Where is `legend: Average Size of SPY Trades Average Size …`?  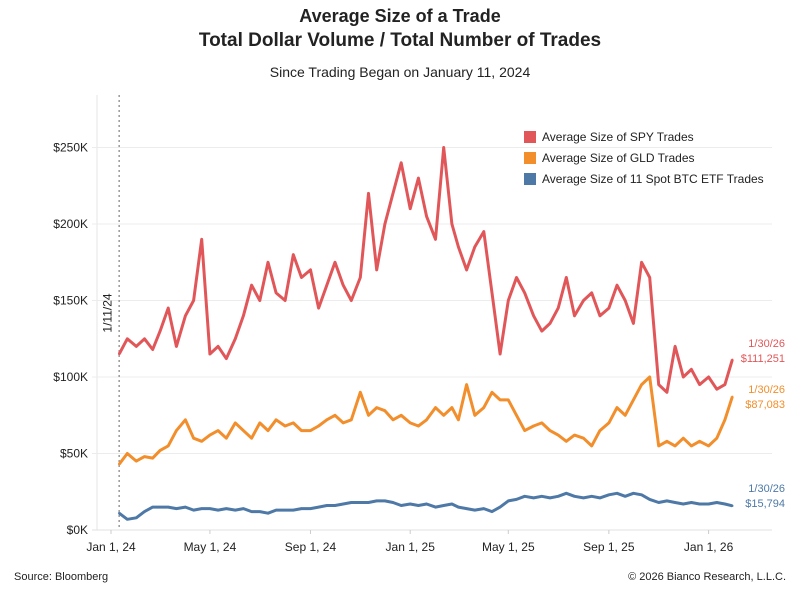 legend: Average Size of SPY Trades Average Size … is located at coordinates (644, 157).